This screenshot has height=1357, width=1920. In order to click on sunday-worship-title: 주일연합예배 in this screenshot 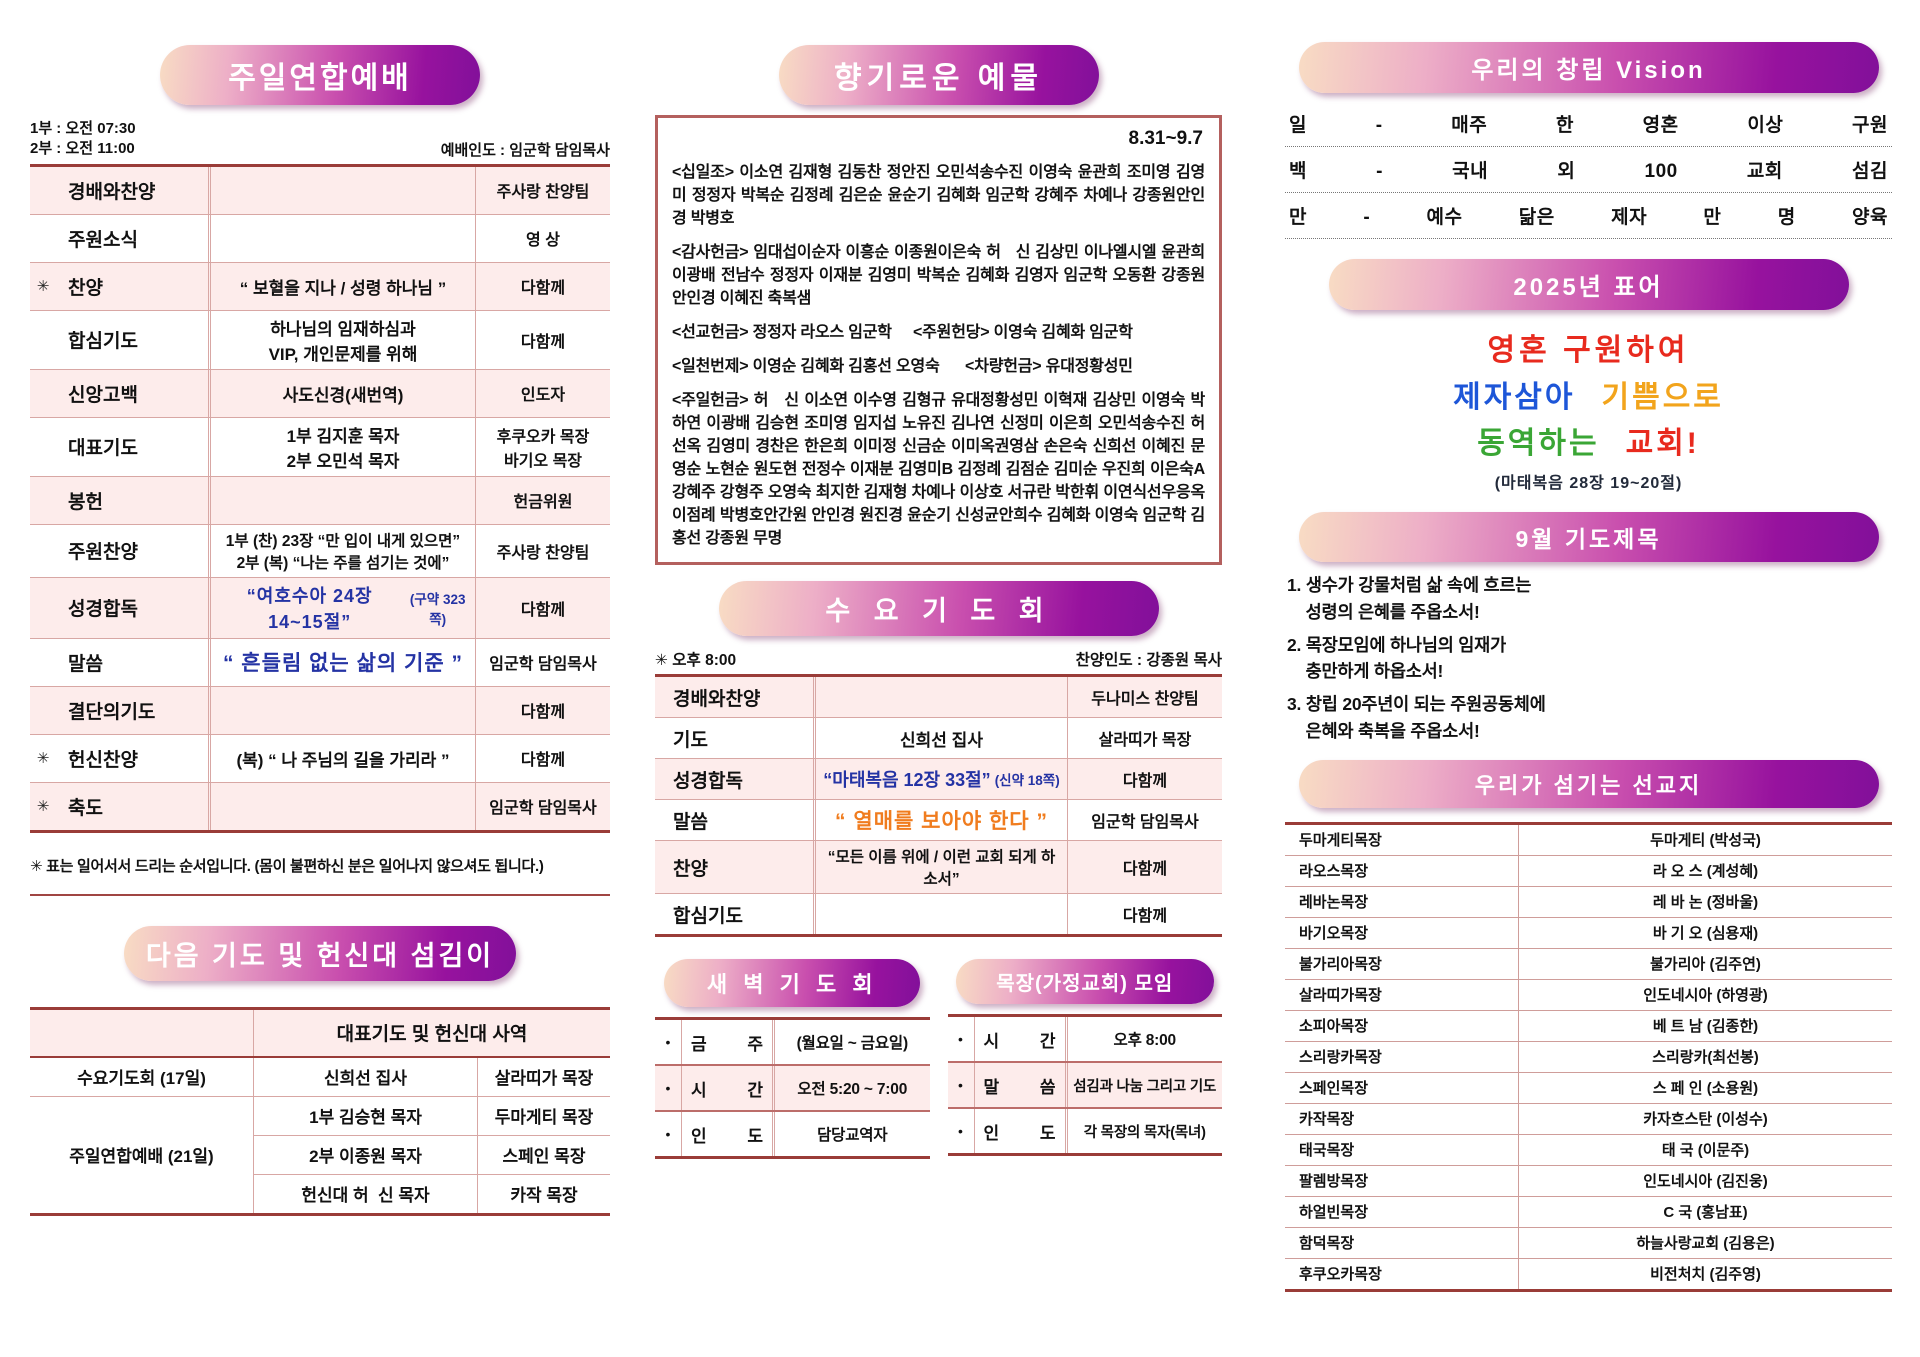, I will do `click(320, 75)`.